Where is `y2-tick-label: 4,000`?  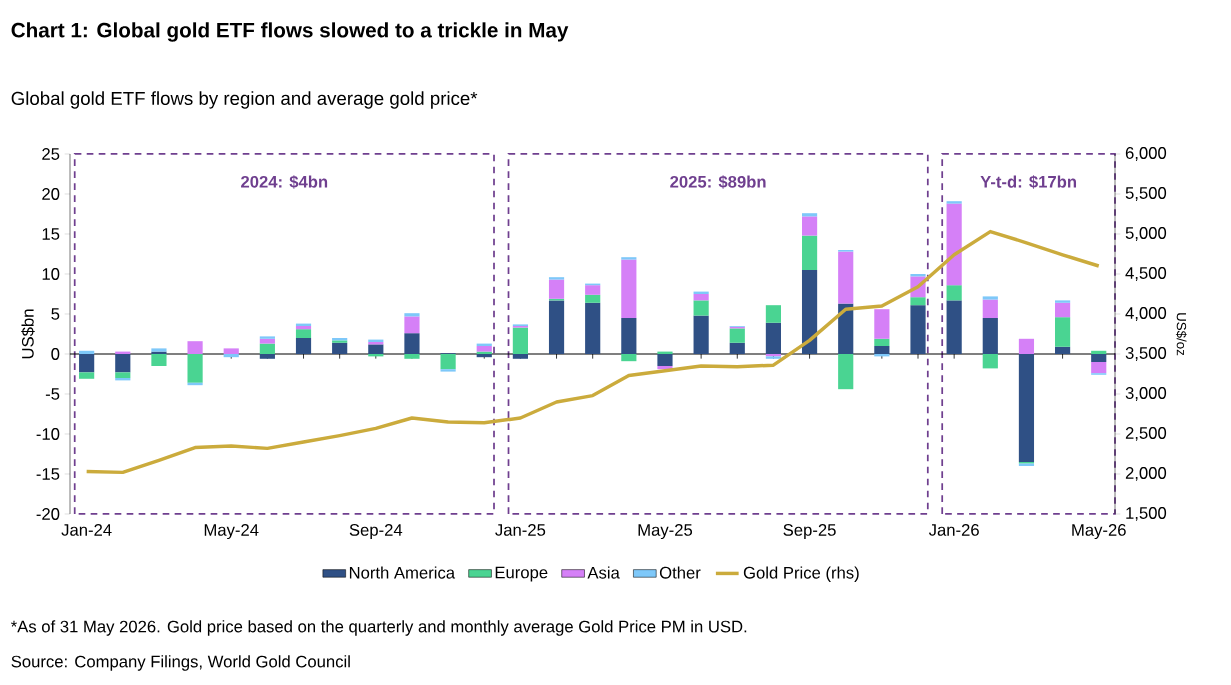 y2-tick-label: 4,000 is located at coordinates (1146, 314).